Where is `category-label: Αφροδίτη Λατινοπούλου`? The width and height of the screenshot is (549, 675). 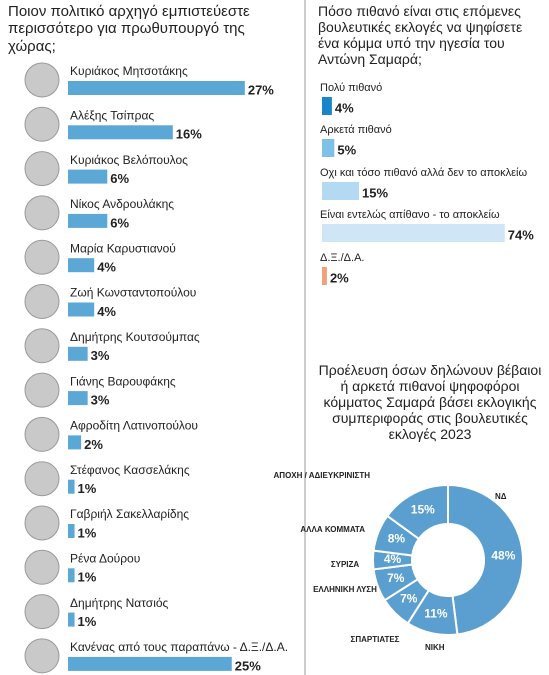 category-label: Αφροδίτη Λατινοπούλου is located at coordinates (134, 426).